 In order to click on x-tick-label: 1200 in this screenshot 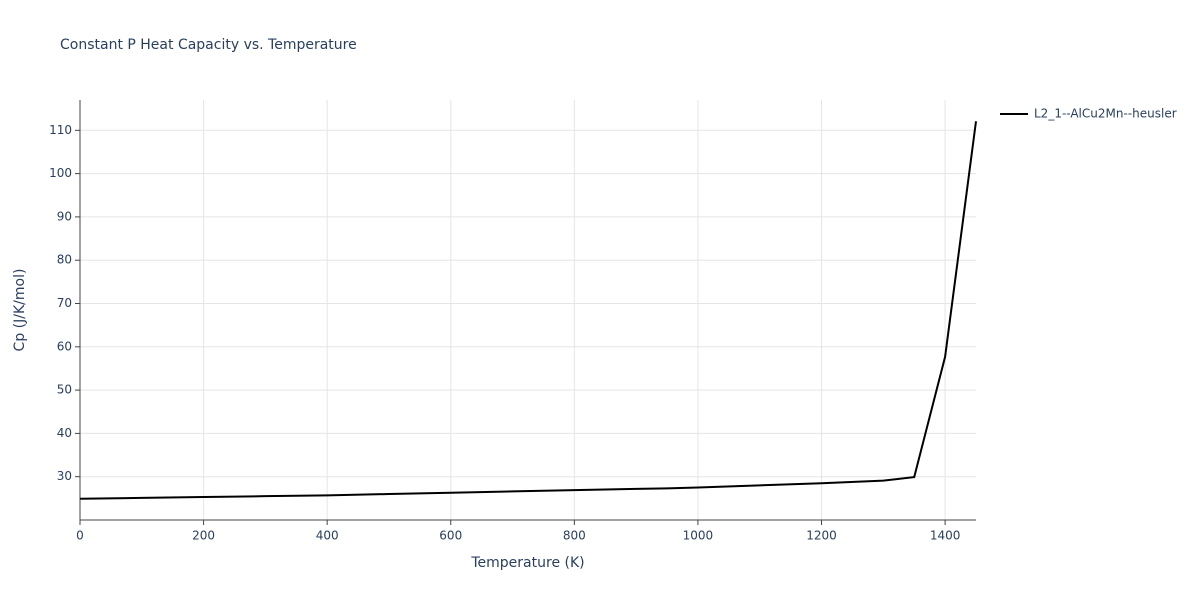, I will do `click(821, 536)`.